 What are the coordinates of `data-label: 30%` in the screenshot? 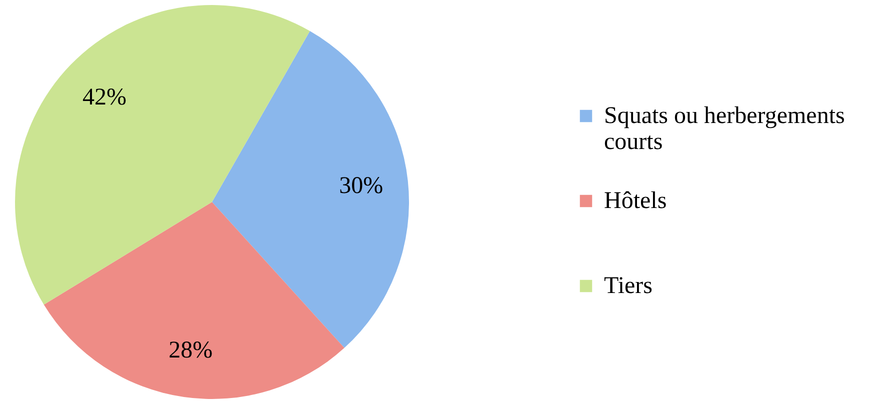 It's located at (361, 185).